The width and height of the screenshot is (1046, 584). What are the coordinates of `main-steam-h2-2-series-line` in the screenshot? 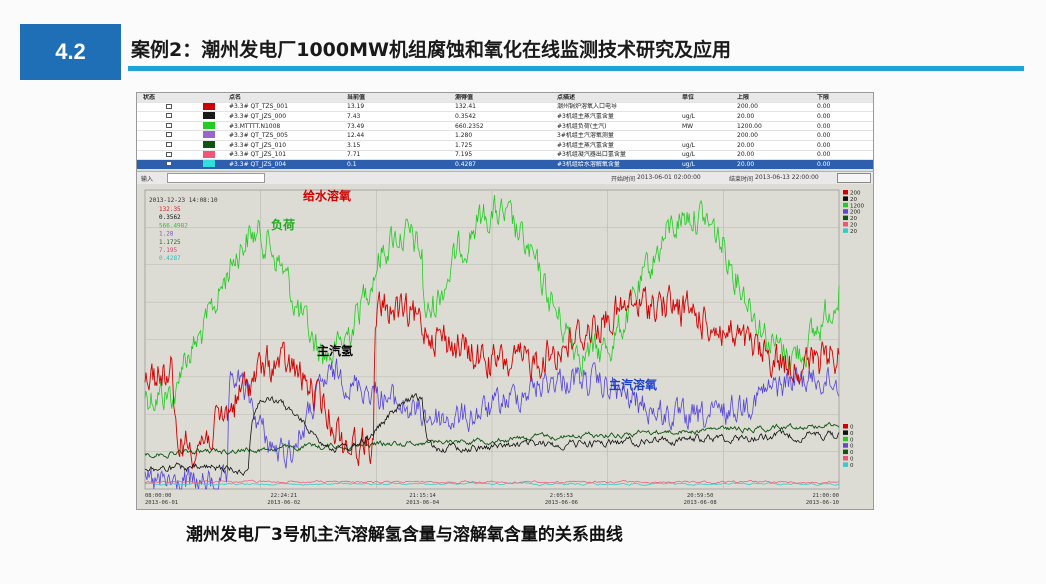 It's located at (492, 440).